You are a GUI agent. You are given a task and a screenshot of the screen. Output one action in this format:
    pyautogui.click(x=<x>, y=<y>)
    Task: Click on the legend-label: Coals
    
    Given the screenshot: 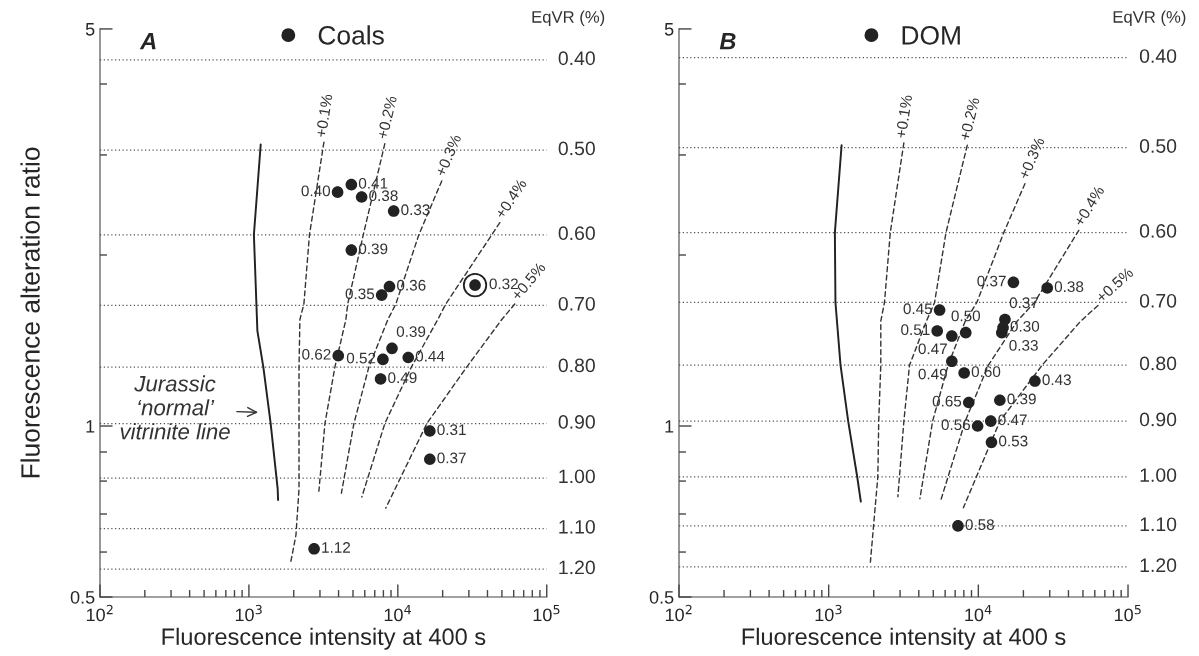 What is the action you would take?
    pyautogui.click(x=351, y=35)
    